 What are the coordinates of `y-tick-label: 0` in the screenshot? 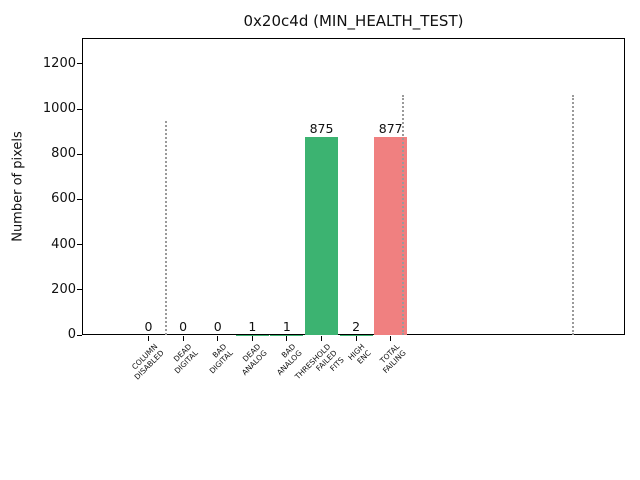 It's located at (71, 334).